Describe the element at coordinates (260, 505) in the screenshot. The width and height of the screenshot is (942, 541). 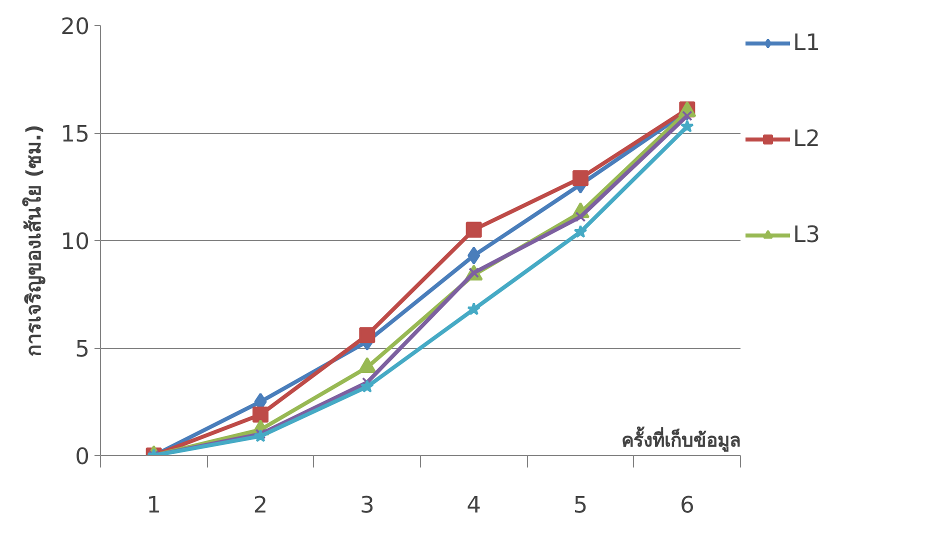
I see `x-tick-label: 2` at that location.